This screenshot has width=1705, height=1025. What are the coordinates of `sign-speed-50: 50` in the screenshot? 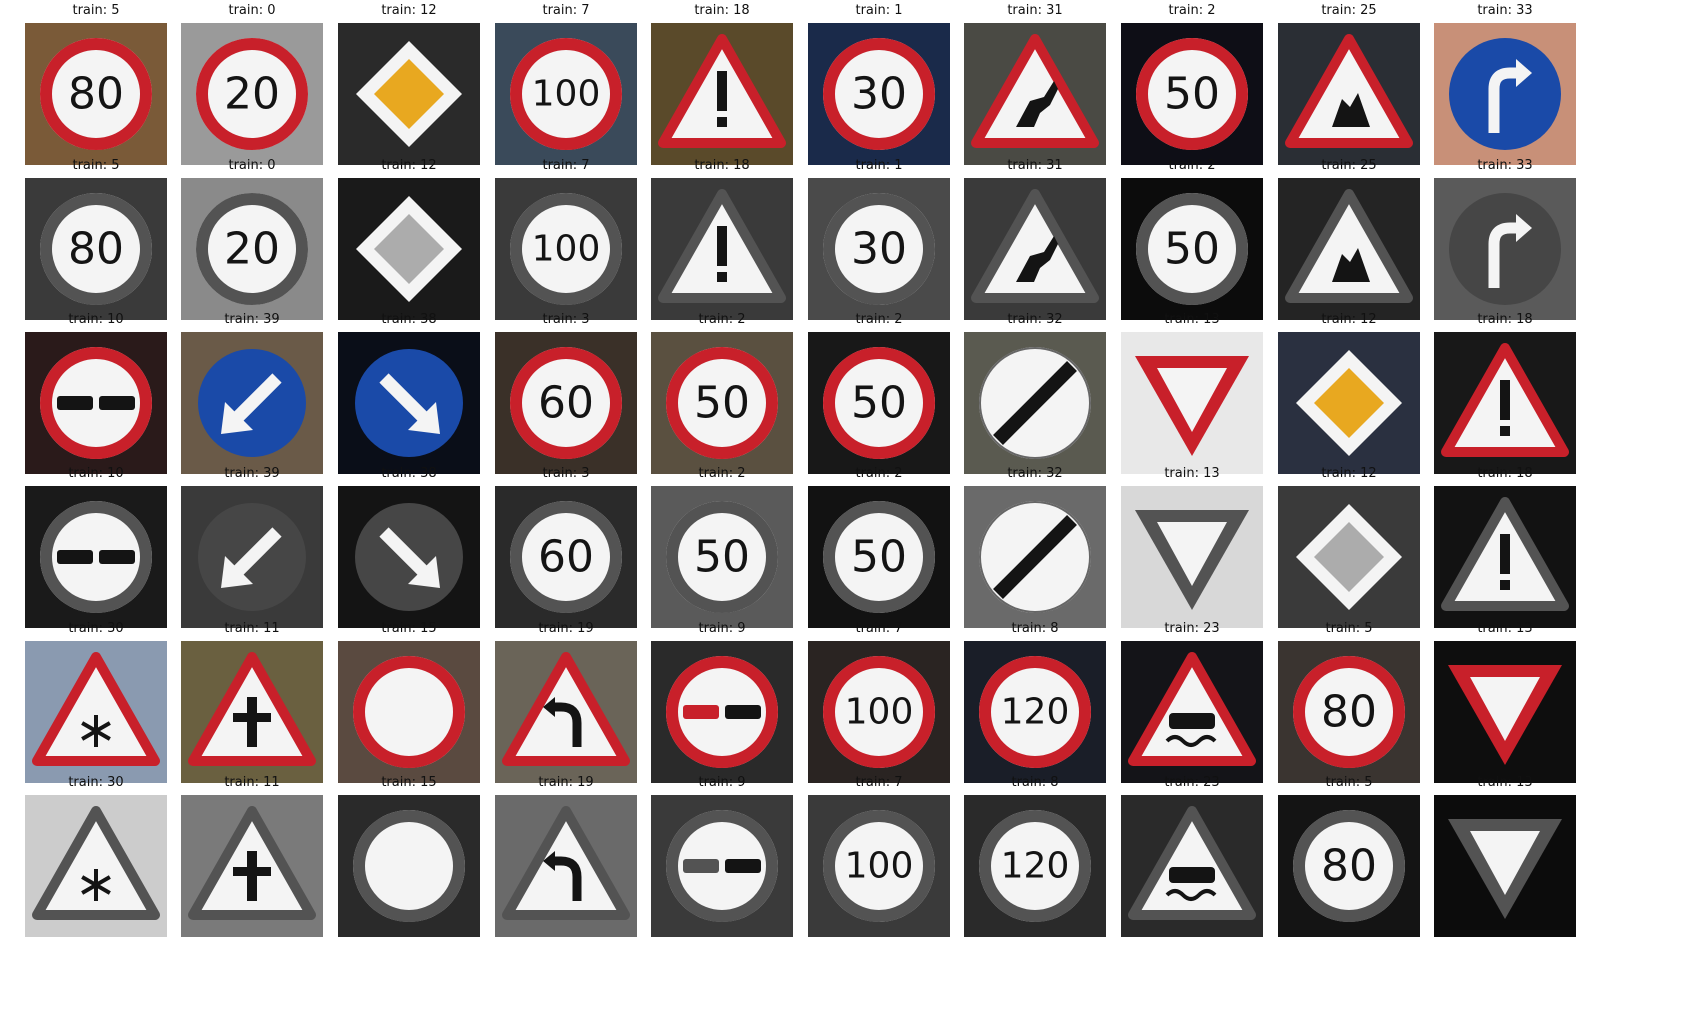 It's located at (1192, 94).